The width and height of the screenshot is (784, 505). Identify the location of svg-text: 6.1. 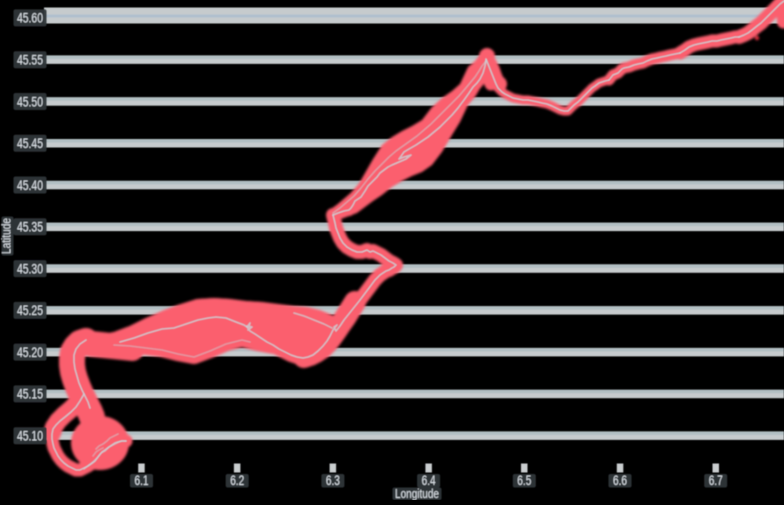
(142, 480).